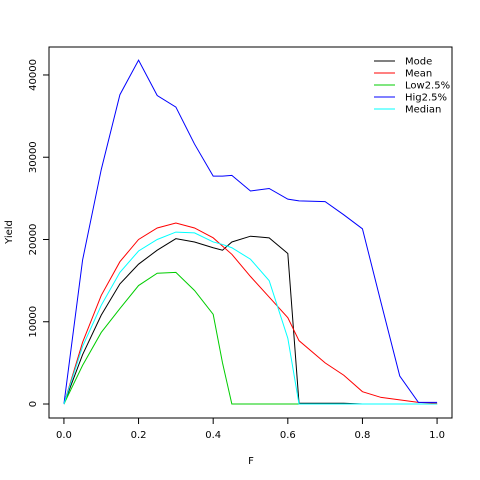  I want to click on x-tick-label: 0.2, so click(139, 435).